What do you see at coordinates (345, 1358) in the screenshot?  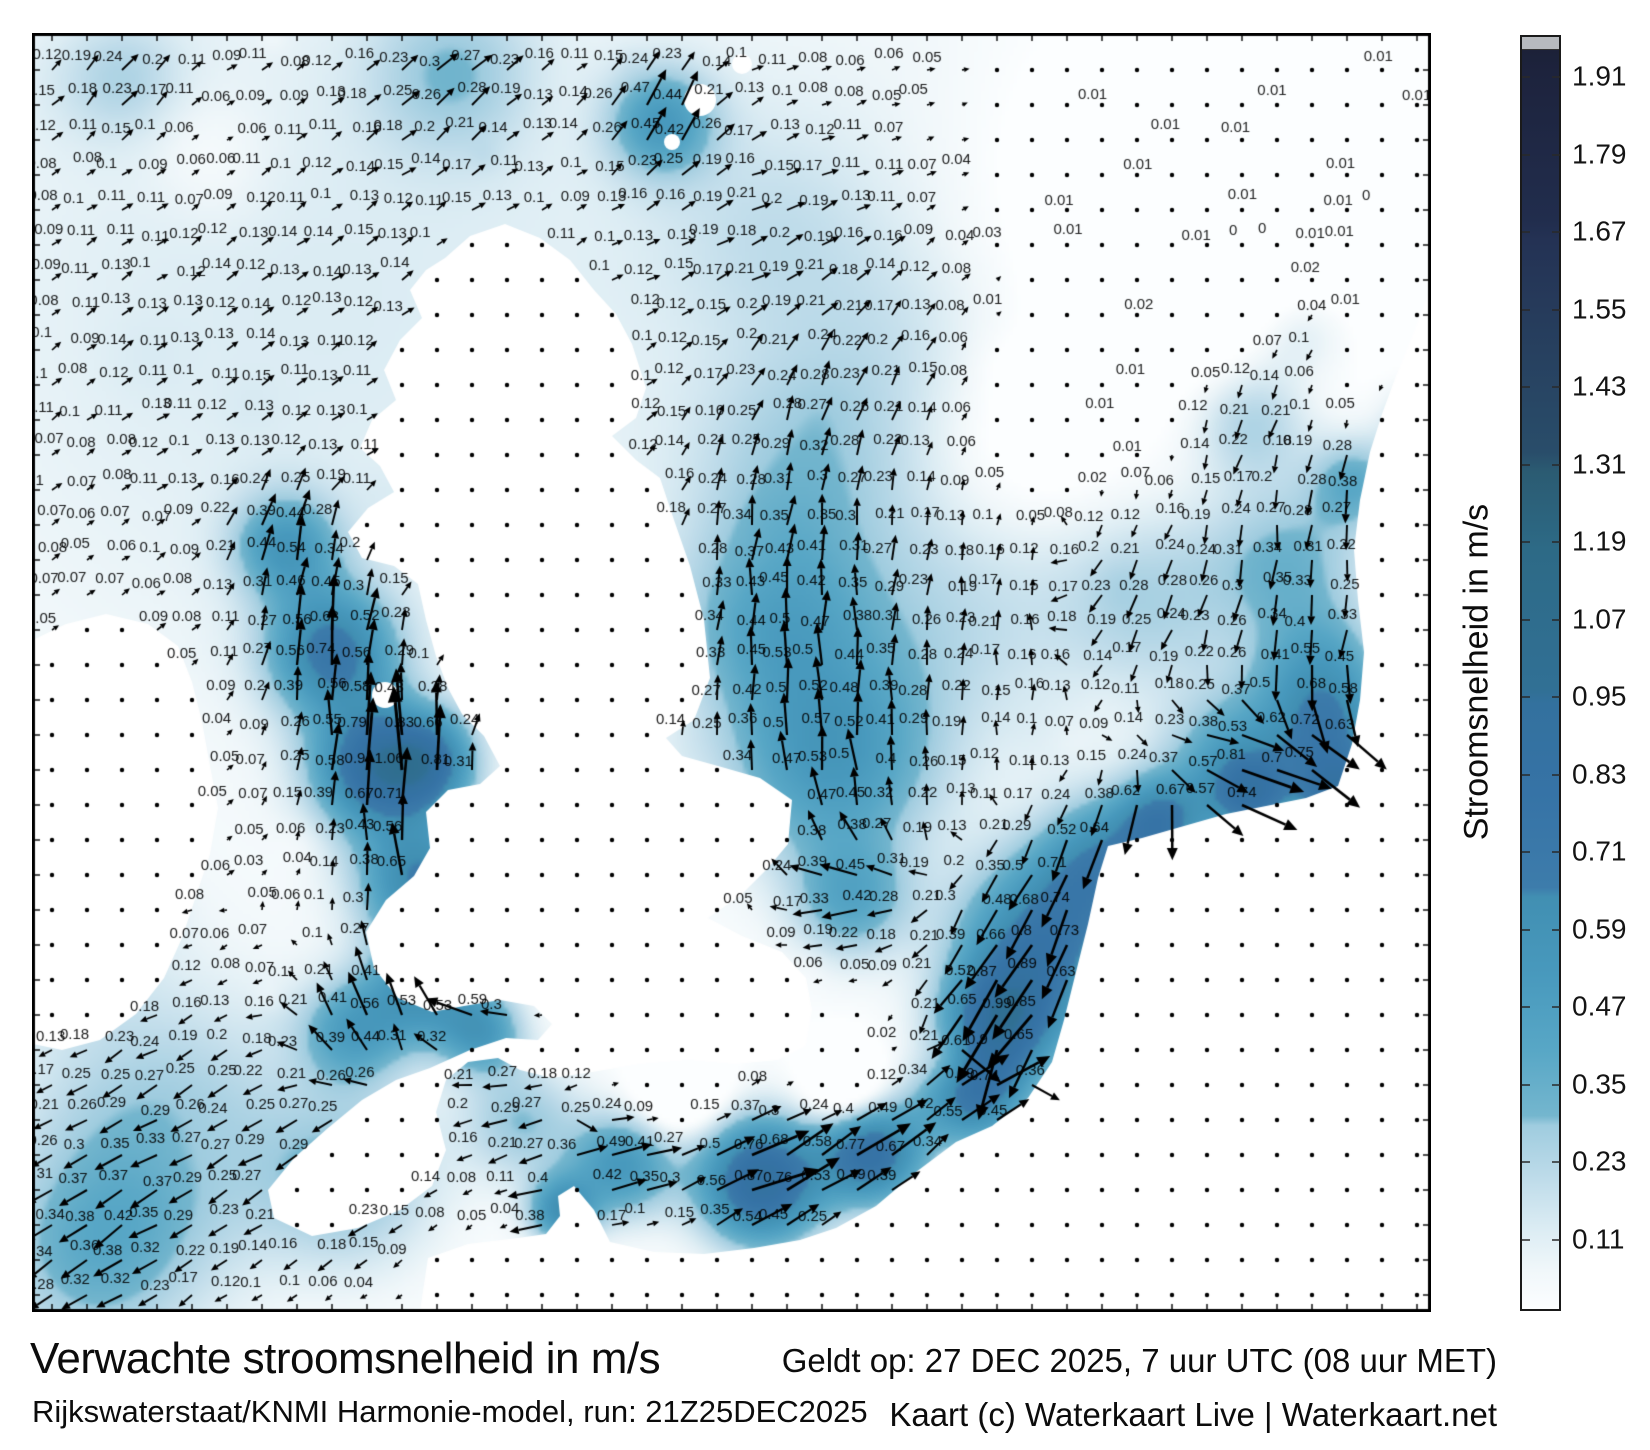 I see `map-title: Verwachte stroomsnelheid in m/s` at bounding box center [345, 1358].